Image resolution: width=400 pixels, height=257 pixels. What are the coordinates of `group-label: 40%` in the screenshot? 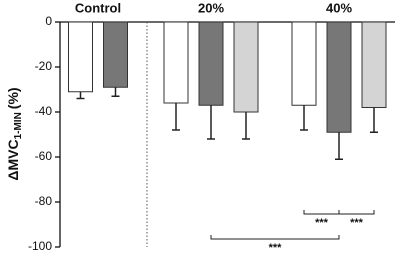 It's located at (339, 7).